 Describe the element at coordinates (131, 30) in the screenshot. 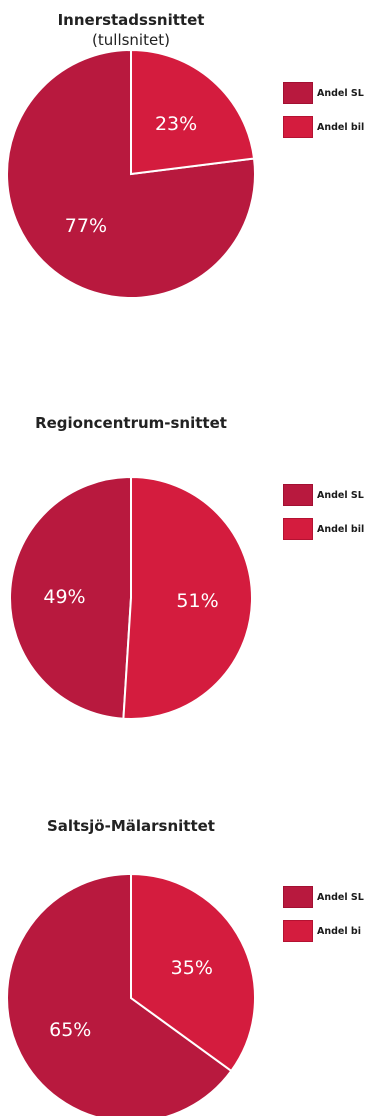

I see `chart-title-block: Innerstadssnittet (tullsnitet)` at that location.